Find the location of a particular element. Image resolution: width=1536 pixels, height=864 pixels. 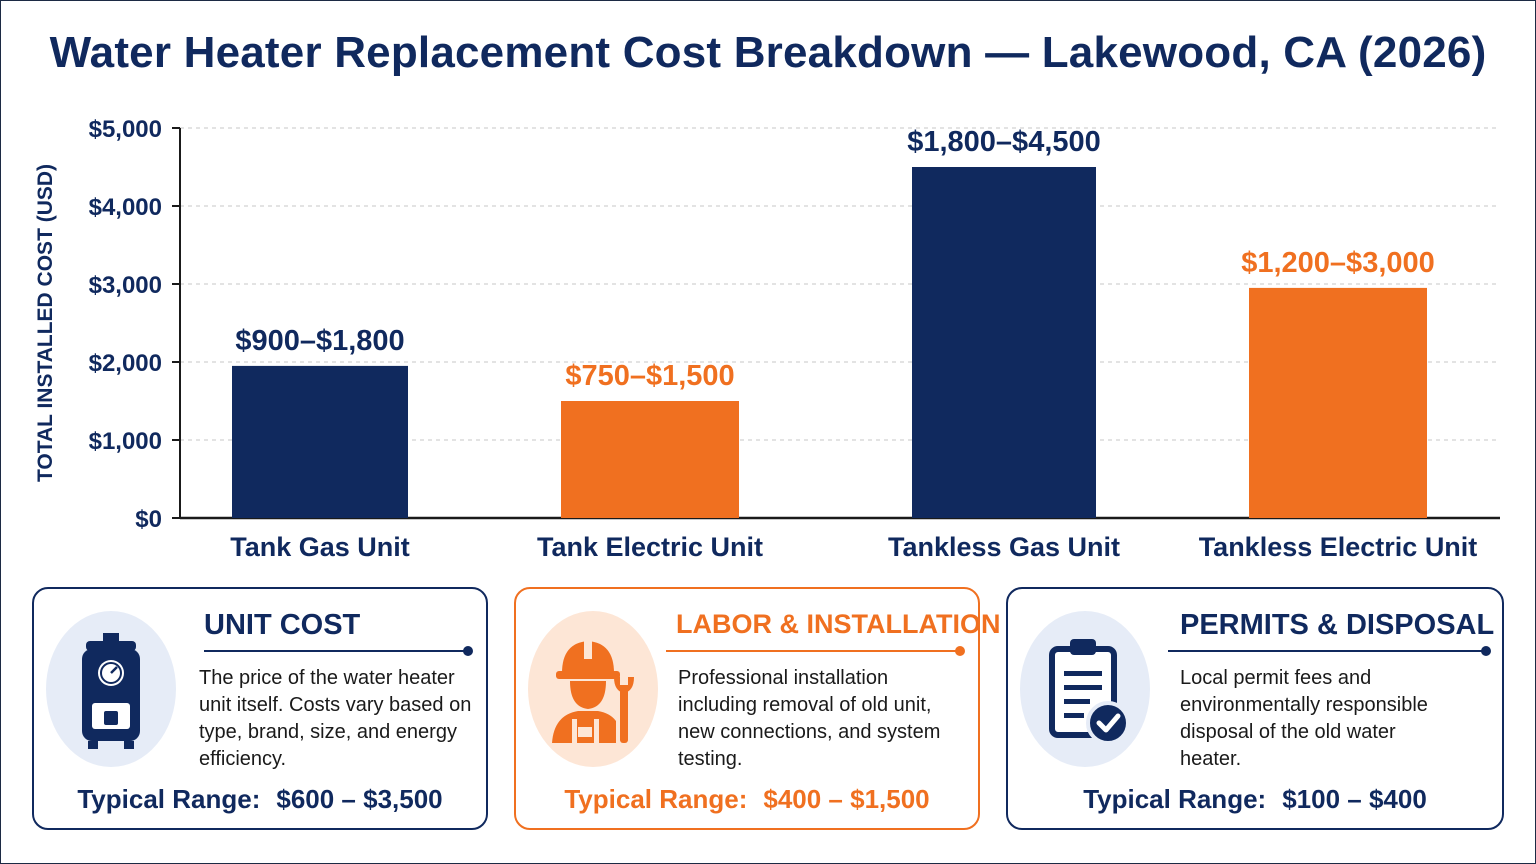

clipboard-check-icon is located at coordinates (1085, 689).